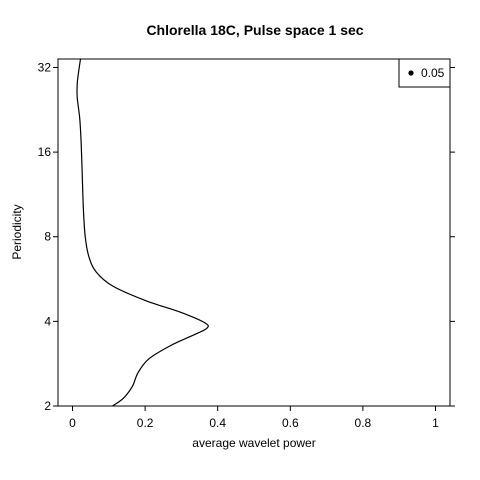 The height and width of the screenshot is (480, 480). What do you see at coordinates (217, 423) in the screenshot?
I see `x-tick-label: 0.4` at bounding box center [217, 423].